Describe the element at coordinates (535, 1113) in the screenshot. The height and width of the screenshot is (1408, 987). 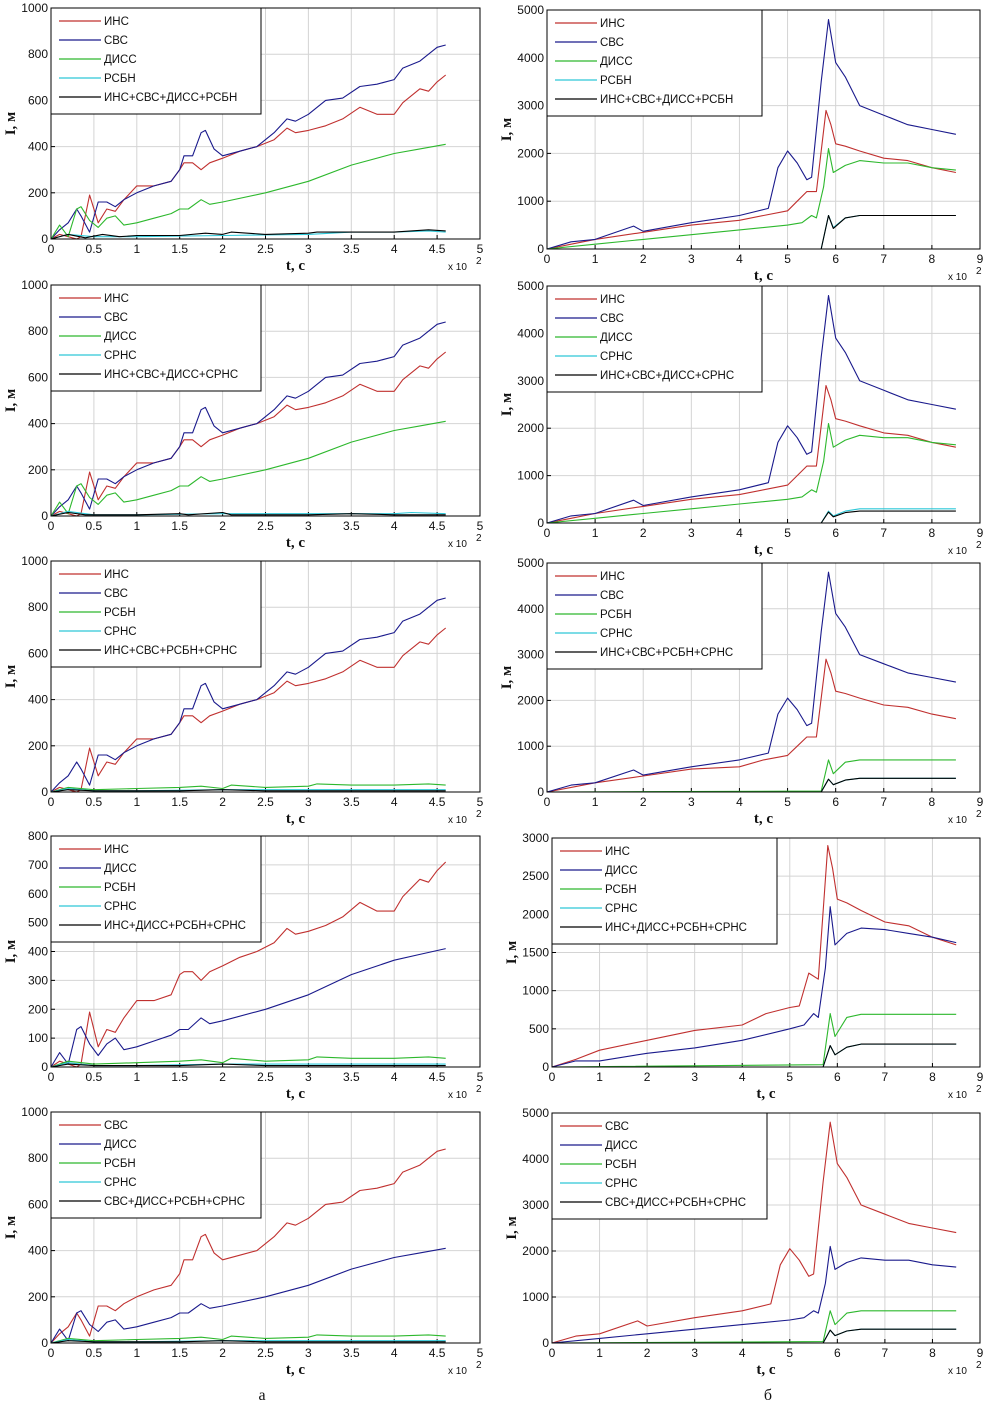
I see `y-tick-label: 5000` at that location.